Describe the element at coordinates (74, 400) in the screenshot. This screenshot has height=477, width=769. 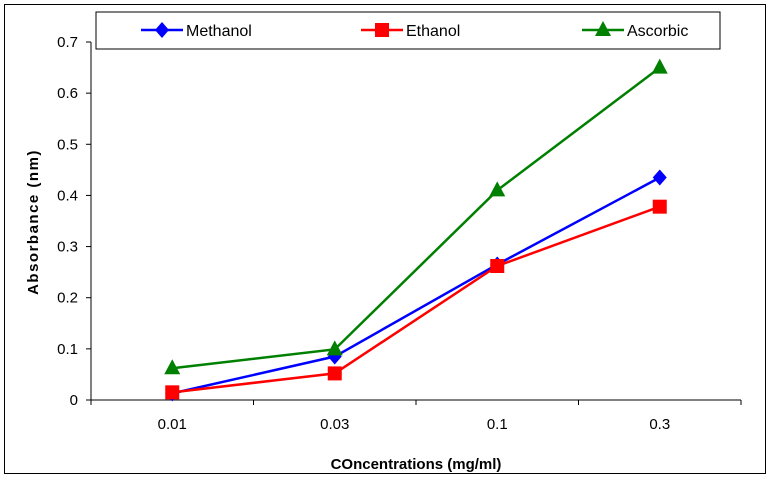
I see `y-tick-label: 0` at that location.